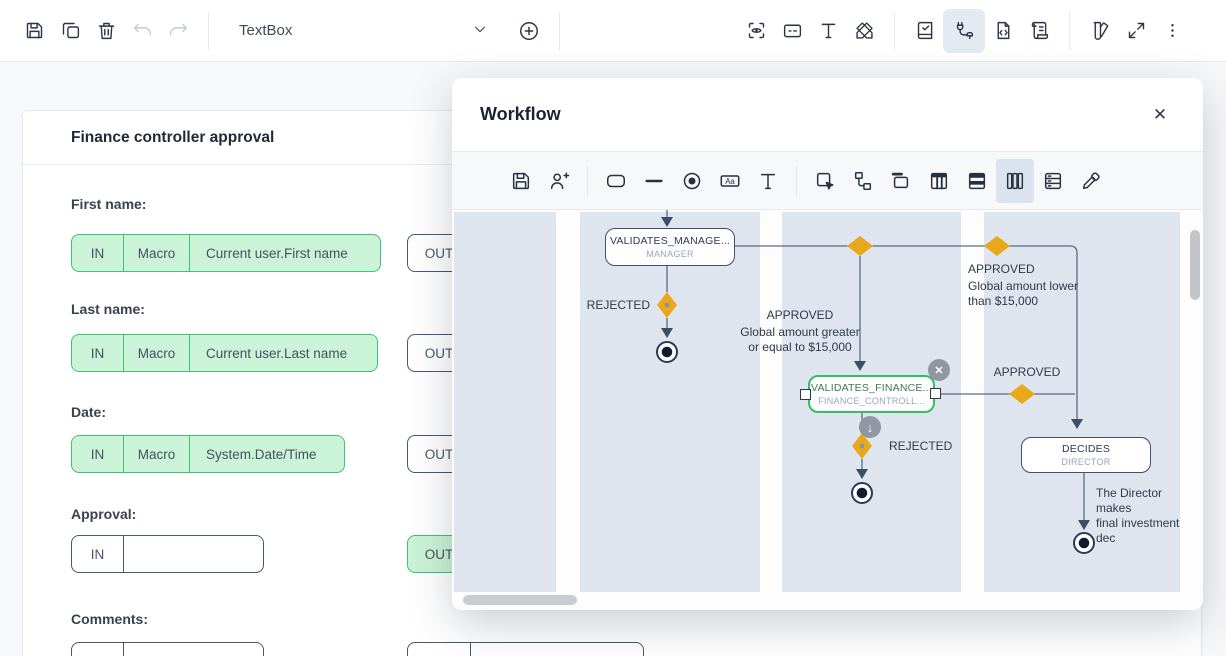 The height and width of the screenshot is (656, 1226). What do you see at coordinates (1003, 301) in the screenshot?
I see `condition-line: than $15,000` at bounding box center [1003, 301].